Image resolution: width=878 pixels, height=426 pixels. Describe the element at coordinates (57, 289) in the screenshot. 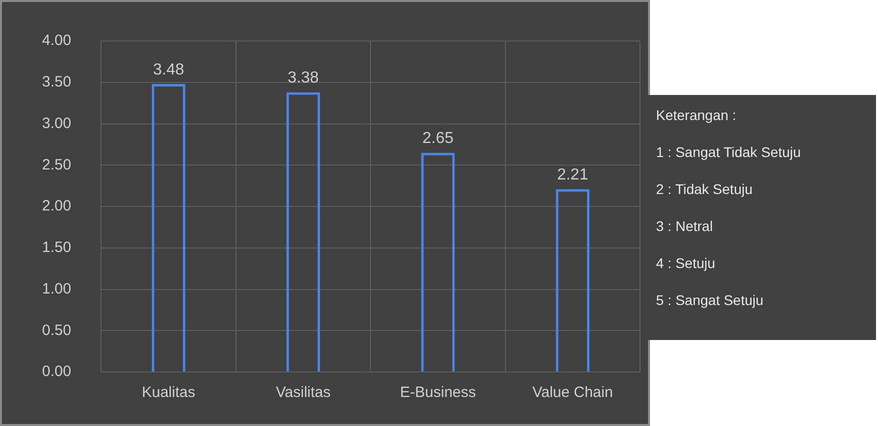

I see `y-tick-label: 1.00` at that location.